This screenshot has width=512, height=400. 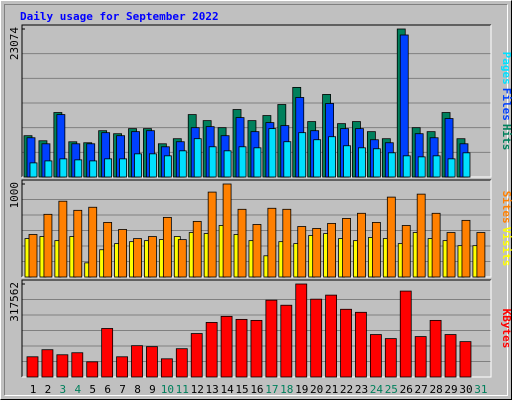 What do you see at coordinates (506, 207) in the screenshot?
I see `legend-entry: Sites` at bounding box center [506, 207].